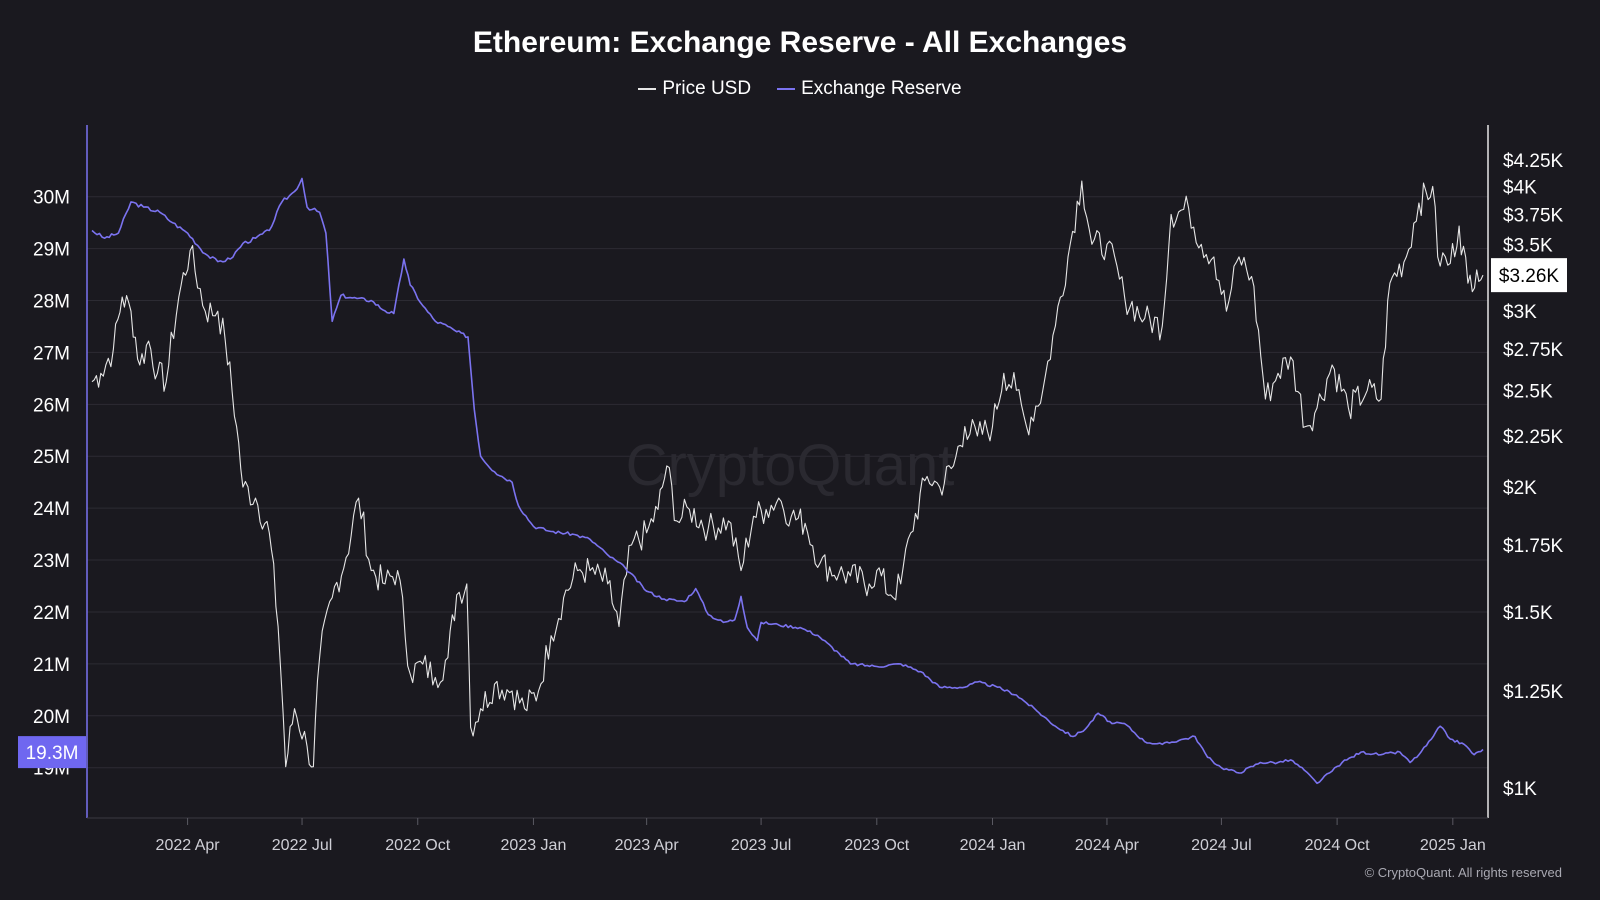  Describe the element at coordinates (1533, 546) in the screenshot. I see `right-tick-label: $1.75K` at that location.